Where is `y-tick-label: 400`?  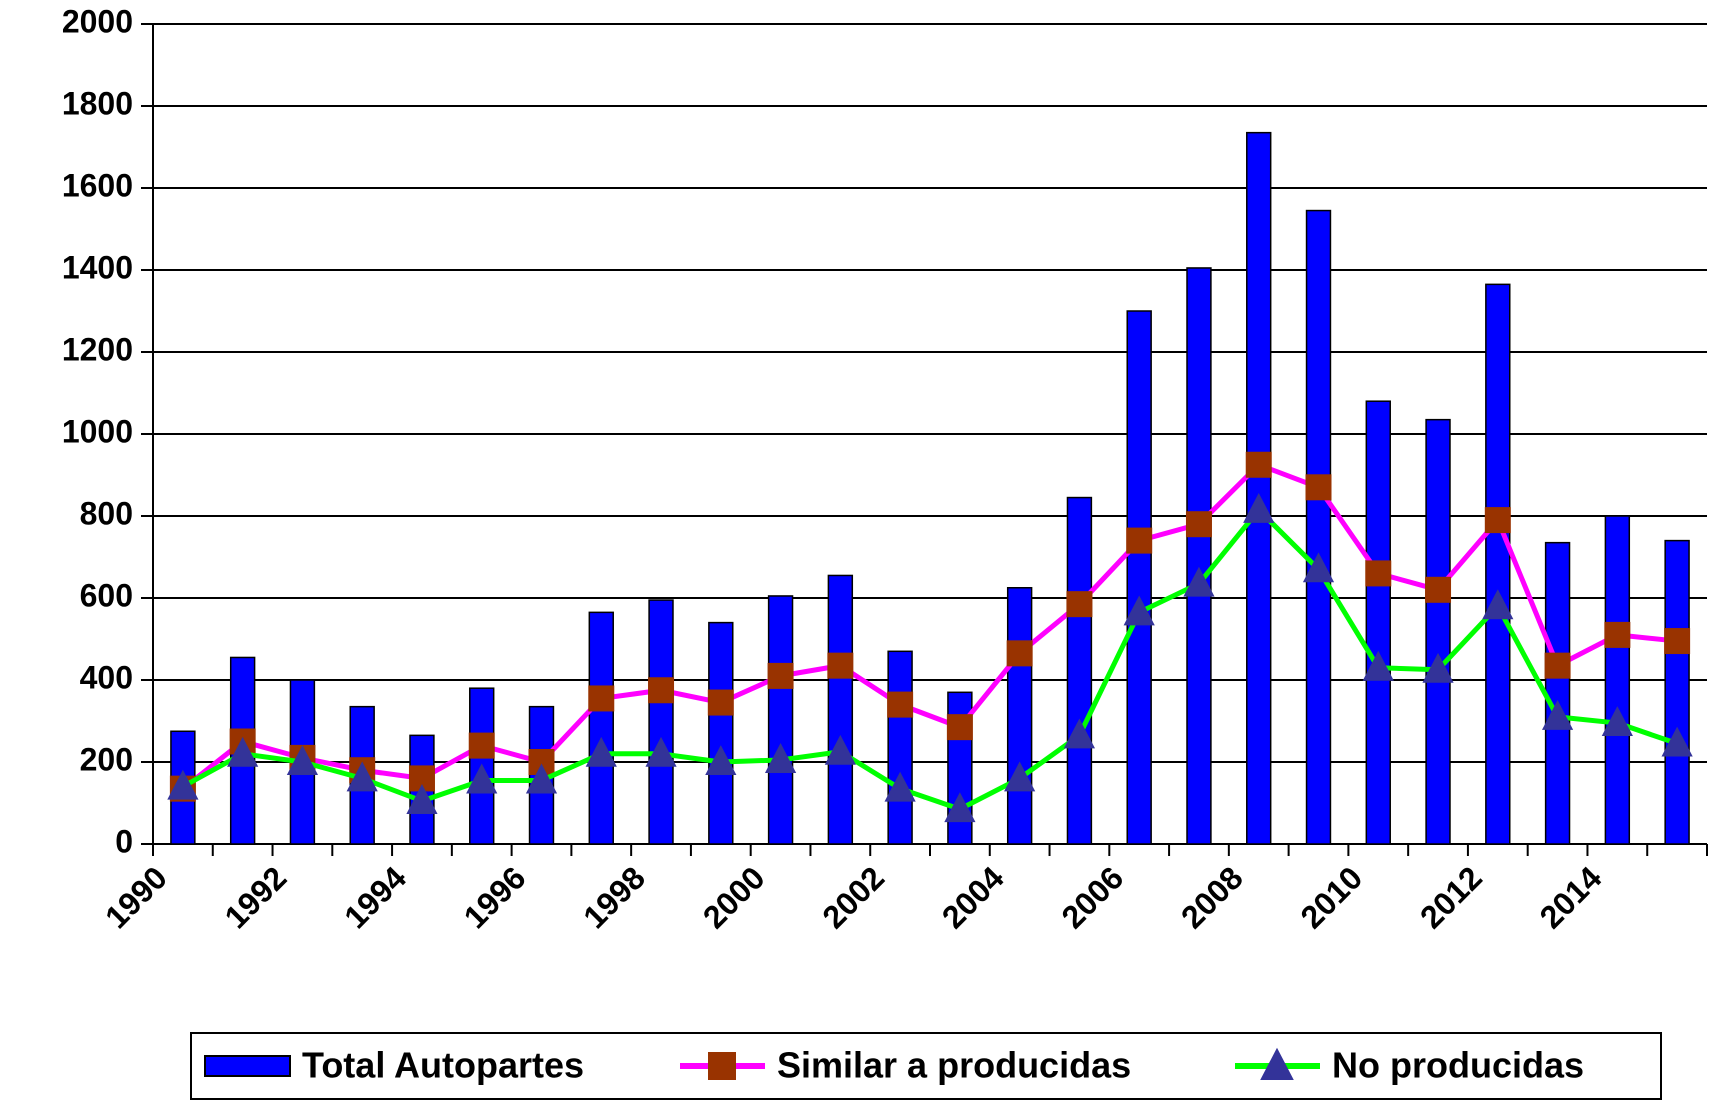 y-tick-label: 400 is located at coordinates (106, 677).